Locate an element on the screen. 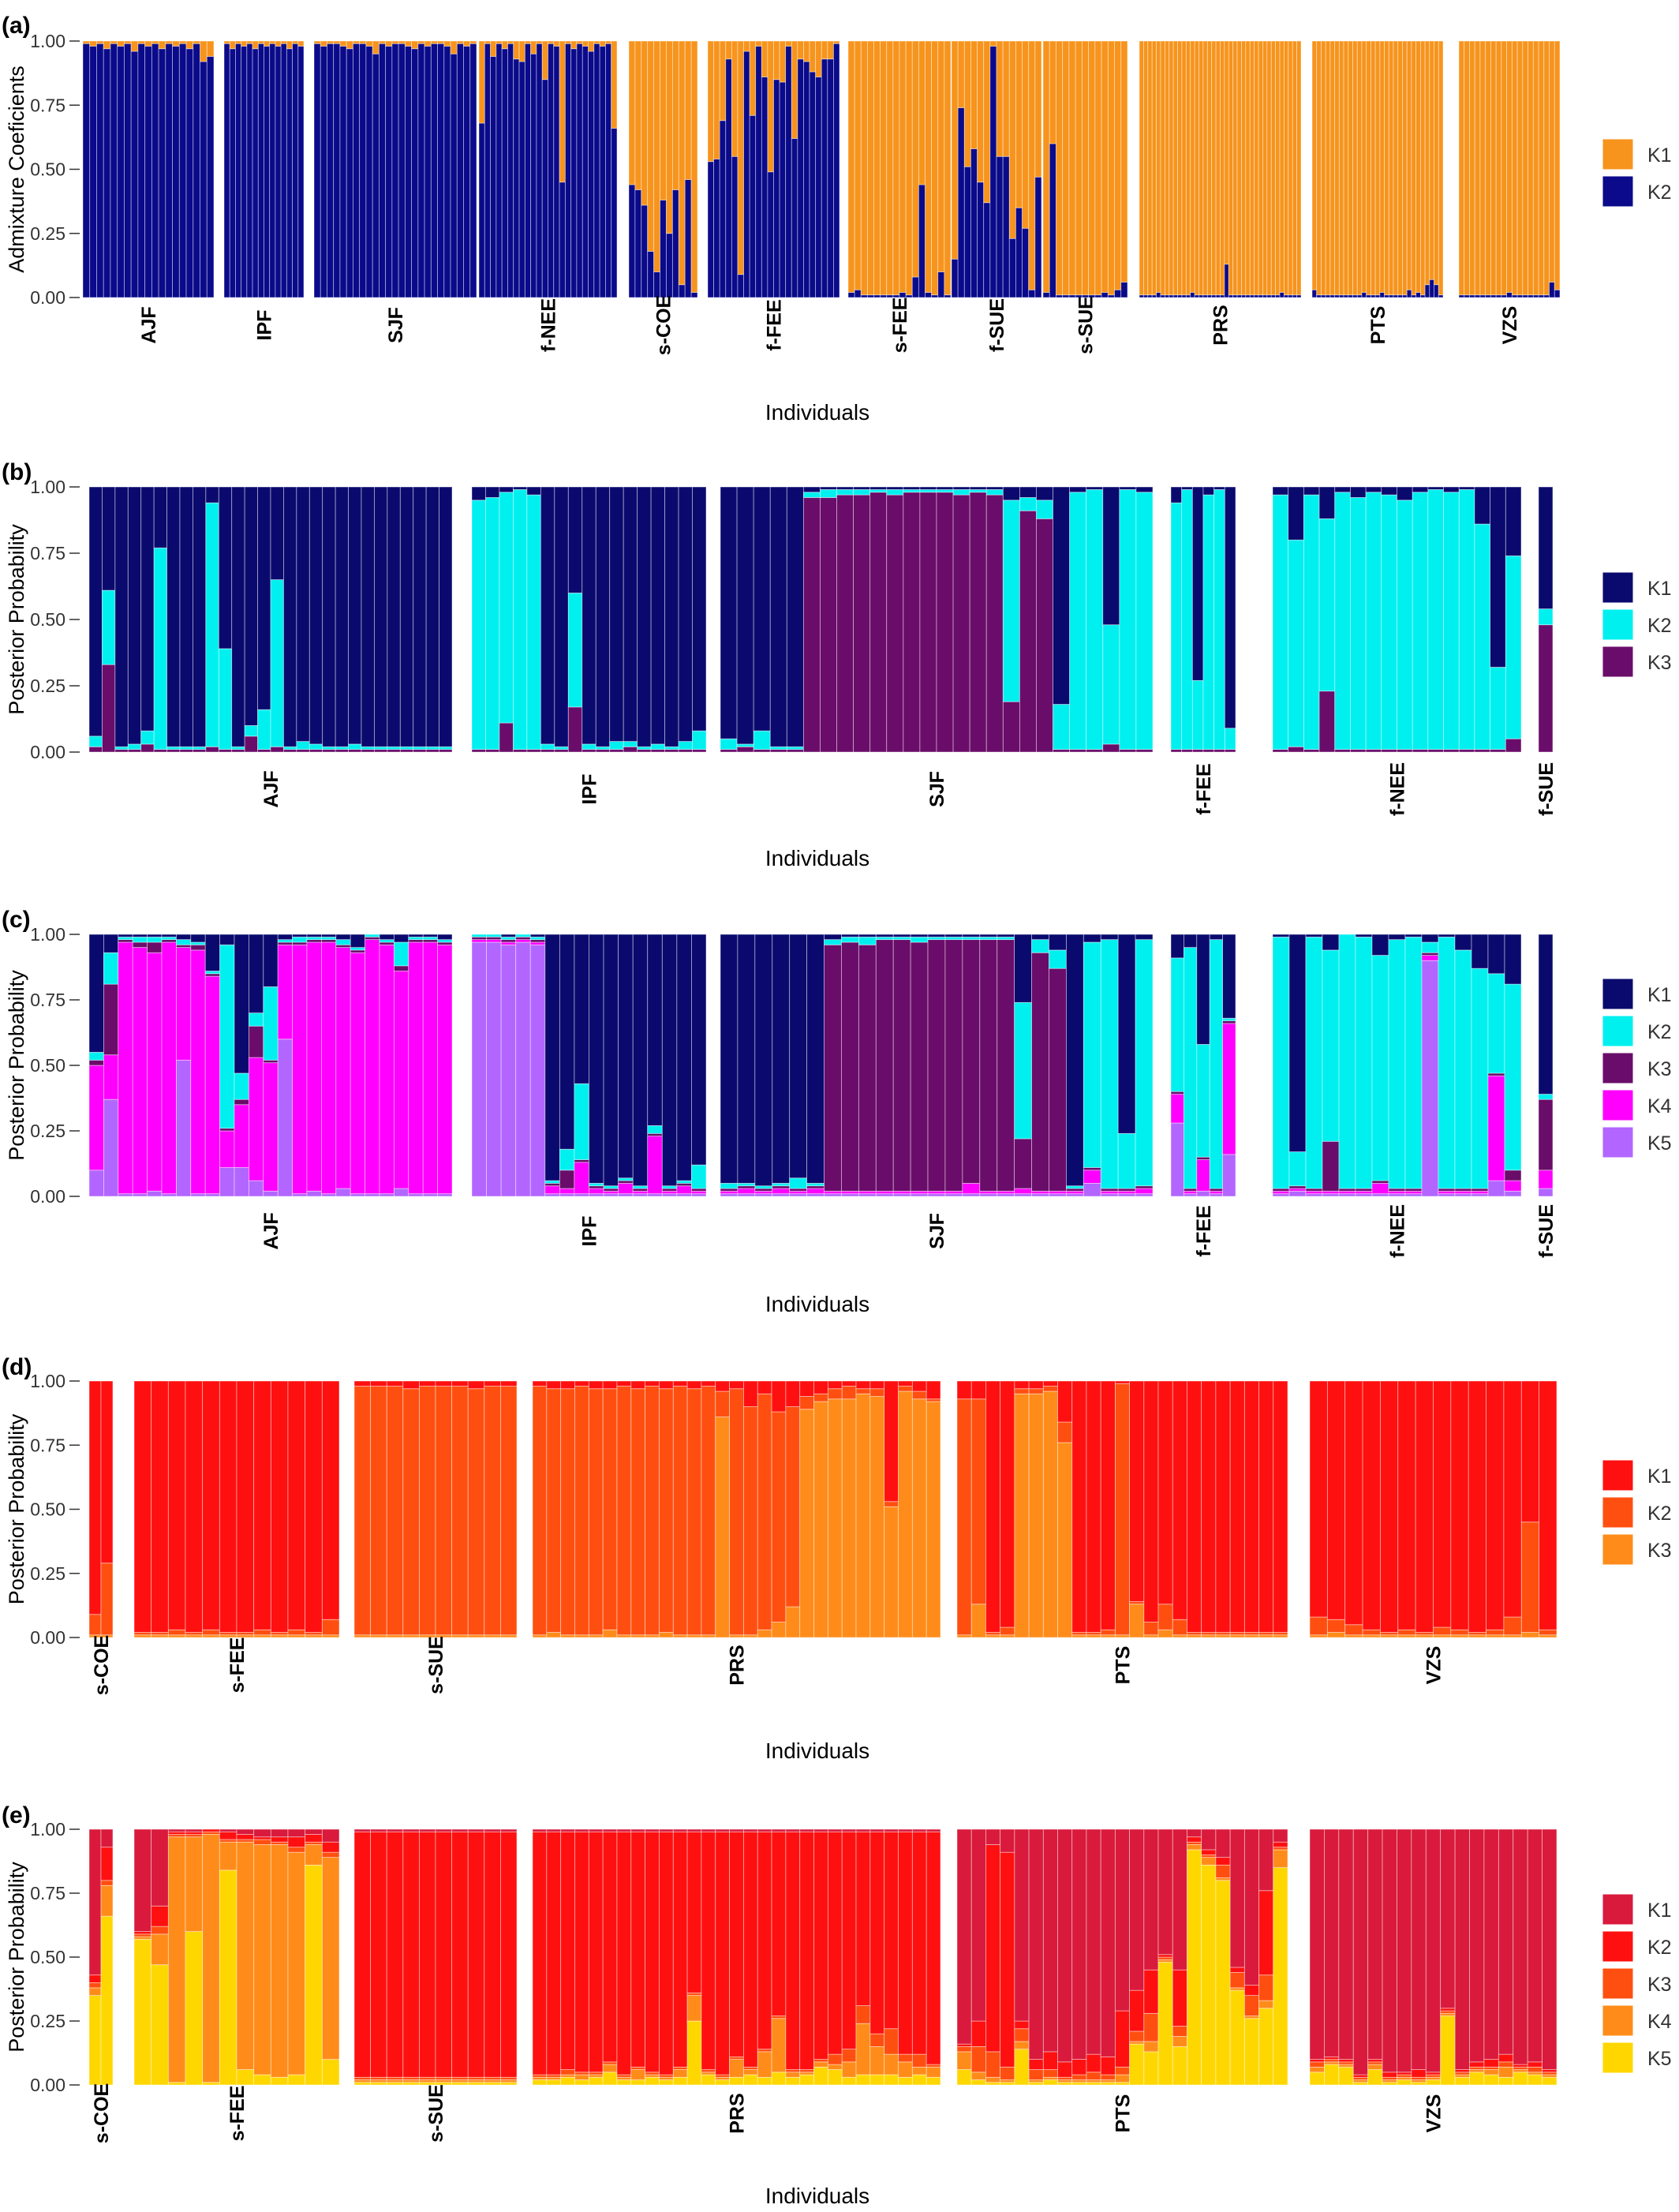 The width and height of the screenshot is (1679, 2212). group-s-SUE is located at coordinates (1085, 169).